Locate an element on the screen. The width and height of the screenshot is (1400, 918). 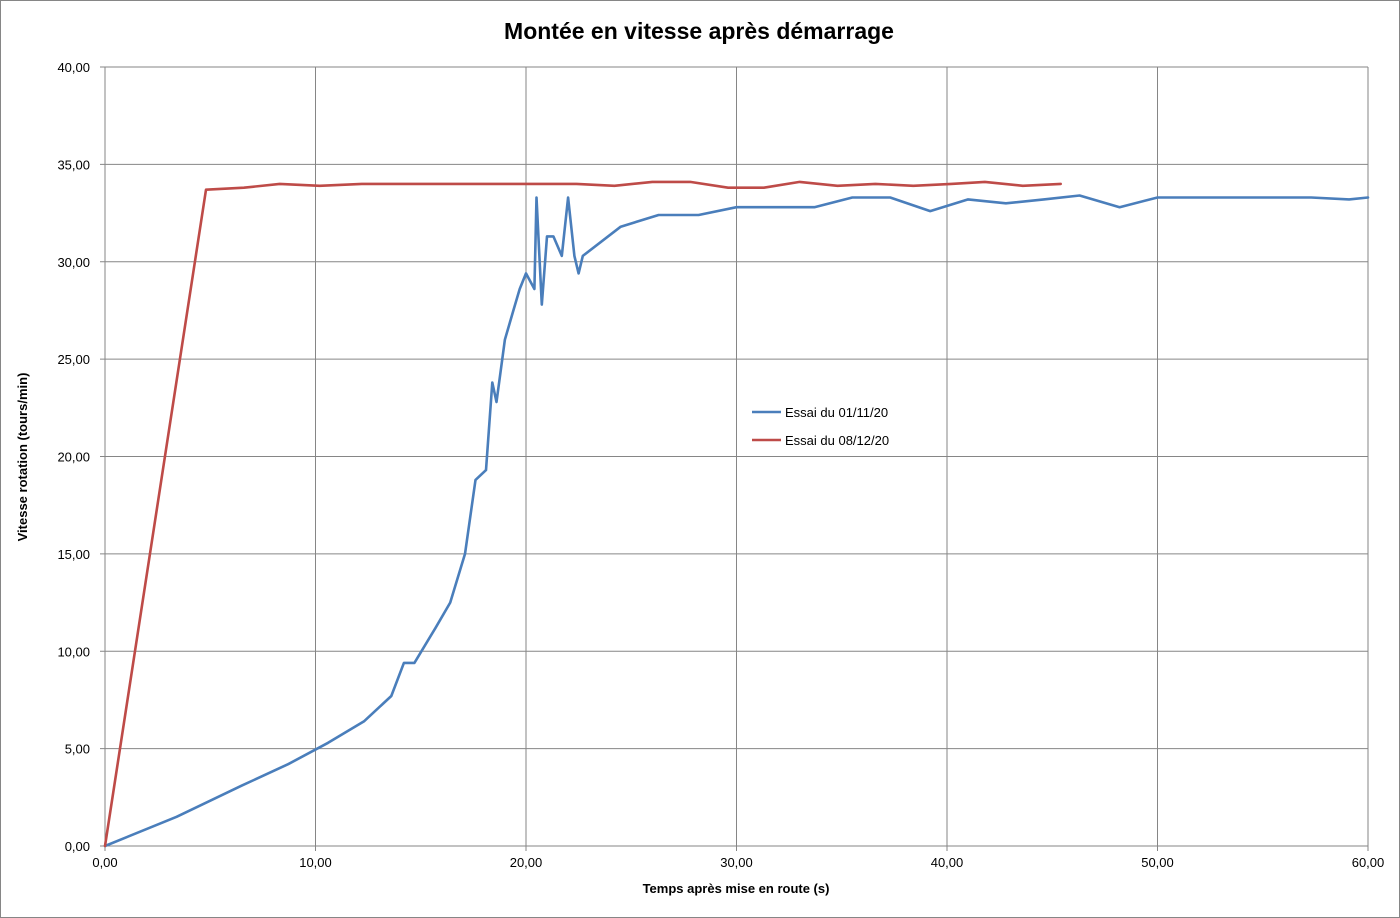
chart-title: Montée en vitesse après démarrage is located at coordinates (699, 31).